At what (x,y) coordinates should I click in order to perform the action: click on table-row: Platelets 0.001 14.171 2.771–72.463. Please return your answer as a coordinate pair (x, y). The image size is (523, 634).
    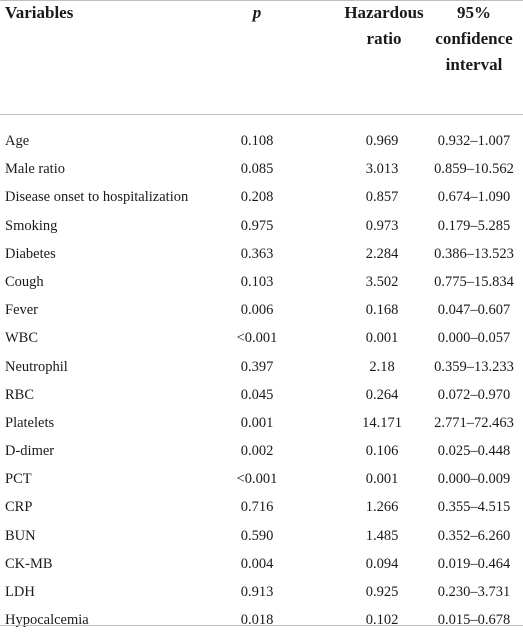
    Looking at the image, I should click on (261, 423).